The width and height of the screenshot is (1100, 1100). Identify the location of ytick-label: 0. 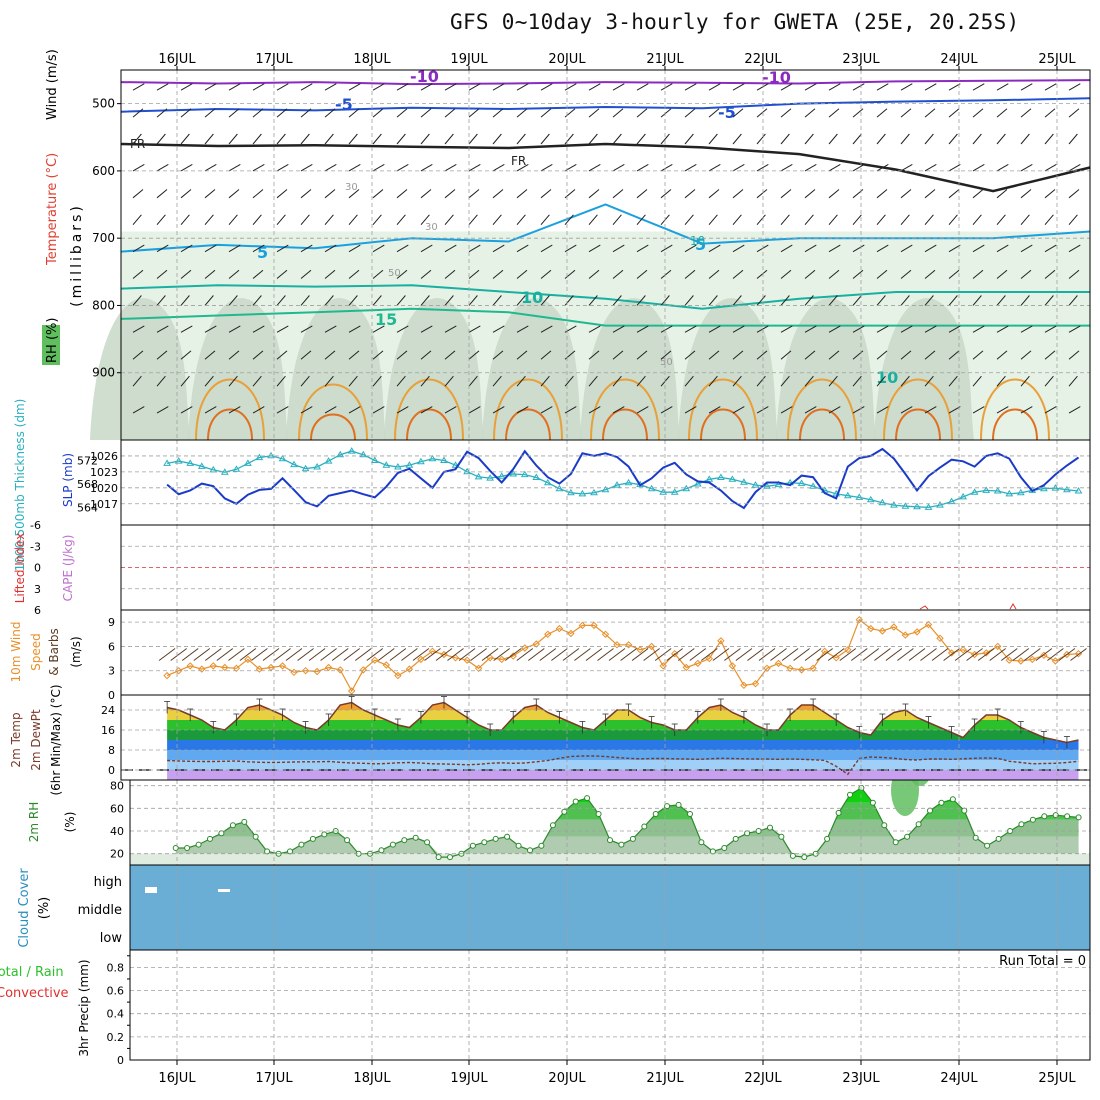
(120, 1060).